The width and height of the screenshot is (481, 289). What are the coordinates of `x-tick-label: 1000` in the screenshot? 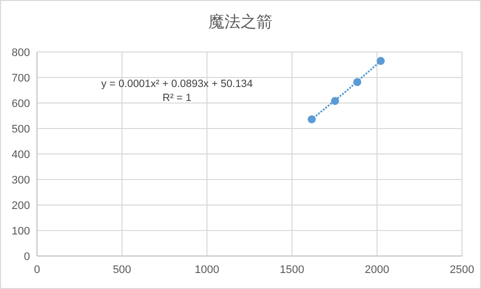 It's located at (207, 270).